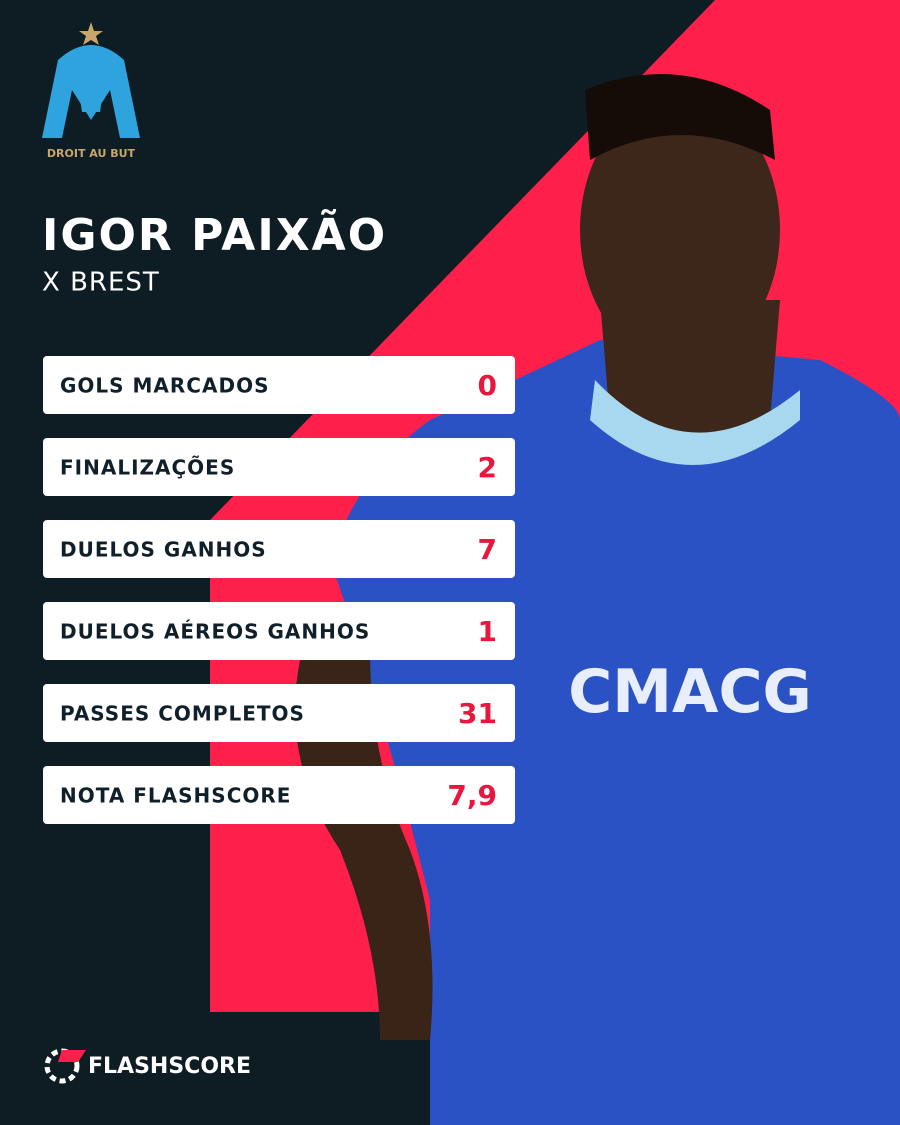 The width and height of the screenshot is (900, 1125). Describe the element at coordinates (487, 467) in the screenshot. I see `stat-value: 2` at that location.